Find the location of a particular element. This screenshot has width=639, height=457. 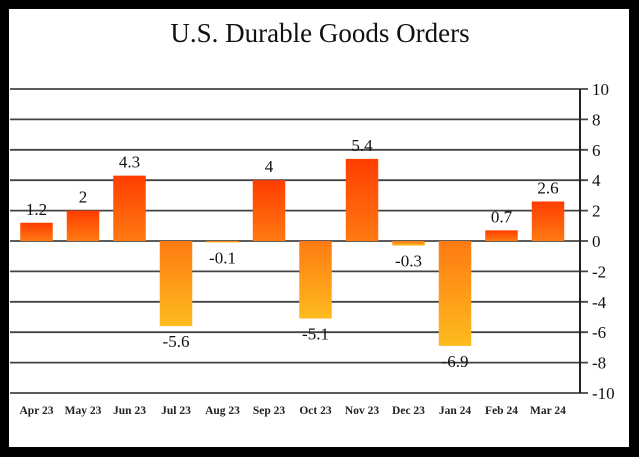

y-tick-label: -10 is located at coordinates (603, 393).